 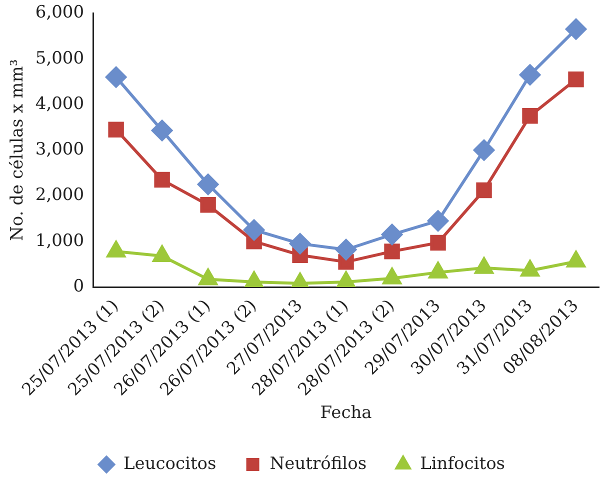 I want to click on x-axis-title: Fecha, so click(x=346, y=413).